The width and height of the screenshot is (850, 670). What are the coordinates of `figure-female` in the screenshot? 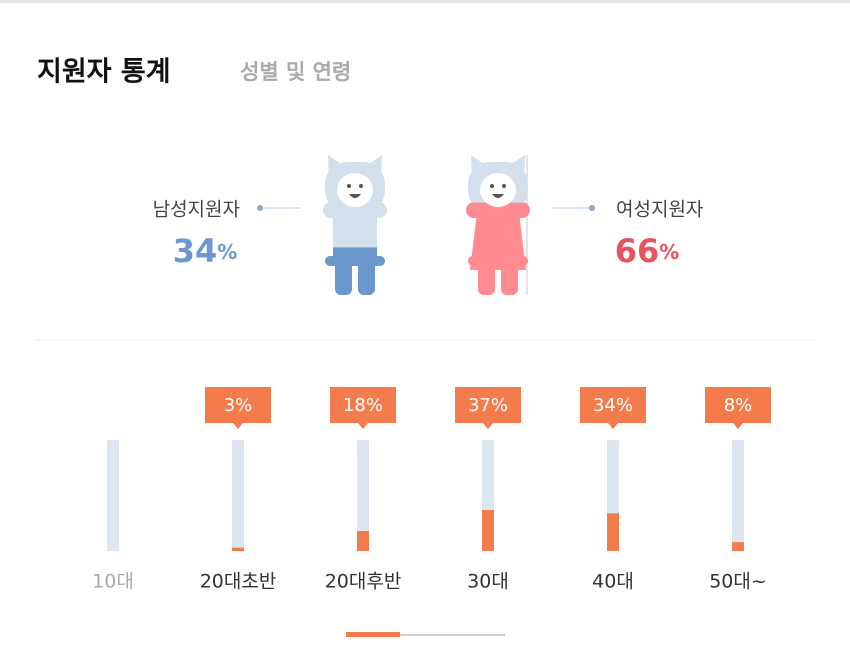 It's located at (498, 225).